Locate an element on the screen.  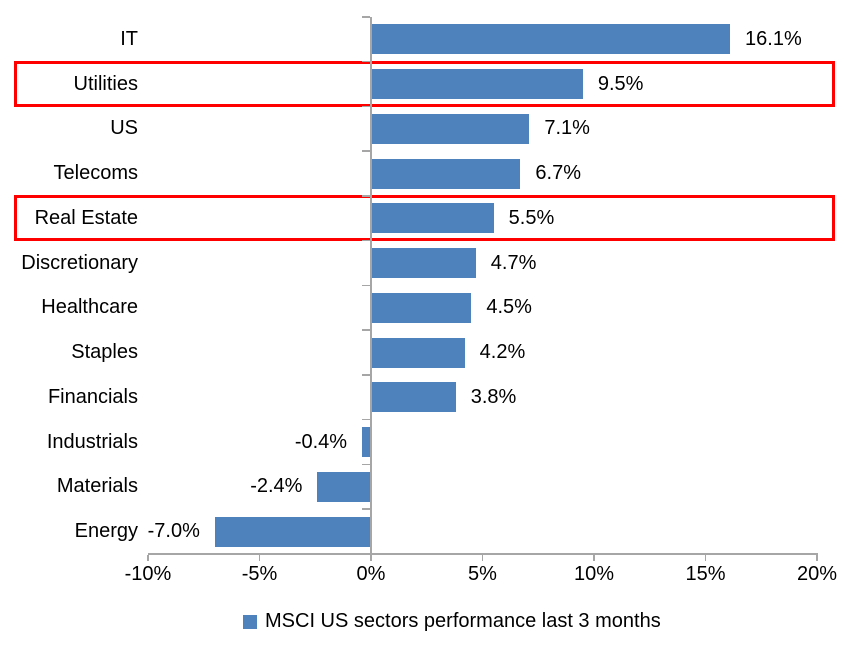
category-label: Industrials is located at coordinates (92, 441).